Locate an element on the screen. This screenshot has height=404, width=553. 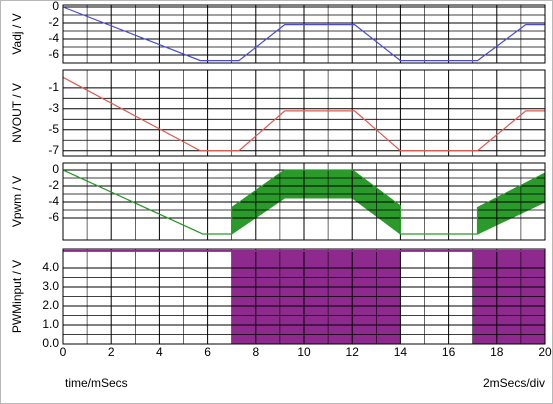
y-axis-label: Vpwm / V is located at coordinates (17, 201).